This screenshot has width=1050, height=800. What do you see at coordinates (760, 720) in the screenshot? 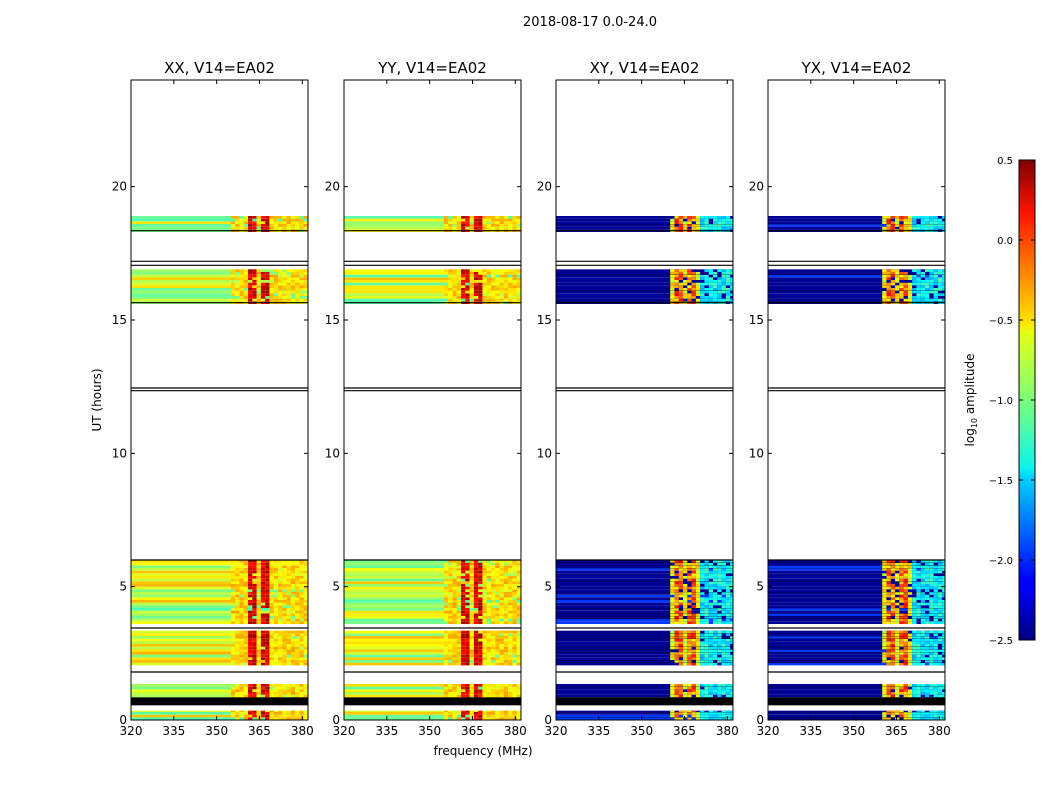
I see `y-tick-label: 0` at bounding box center [760, 720].